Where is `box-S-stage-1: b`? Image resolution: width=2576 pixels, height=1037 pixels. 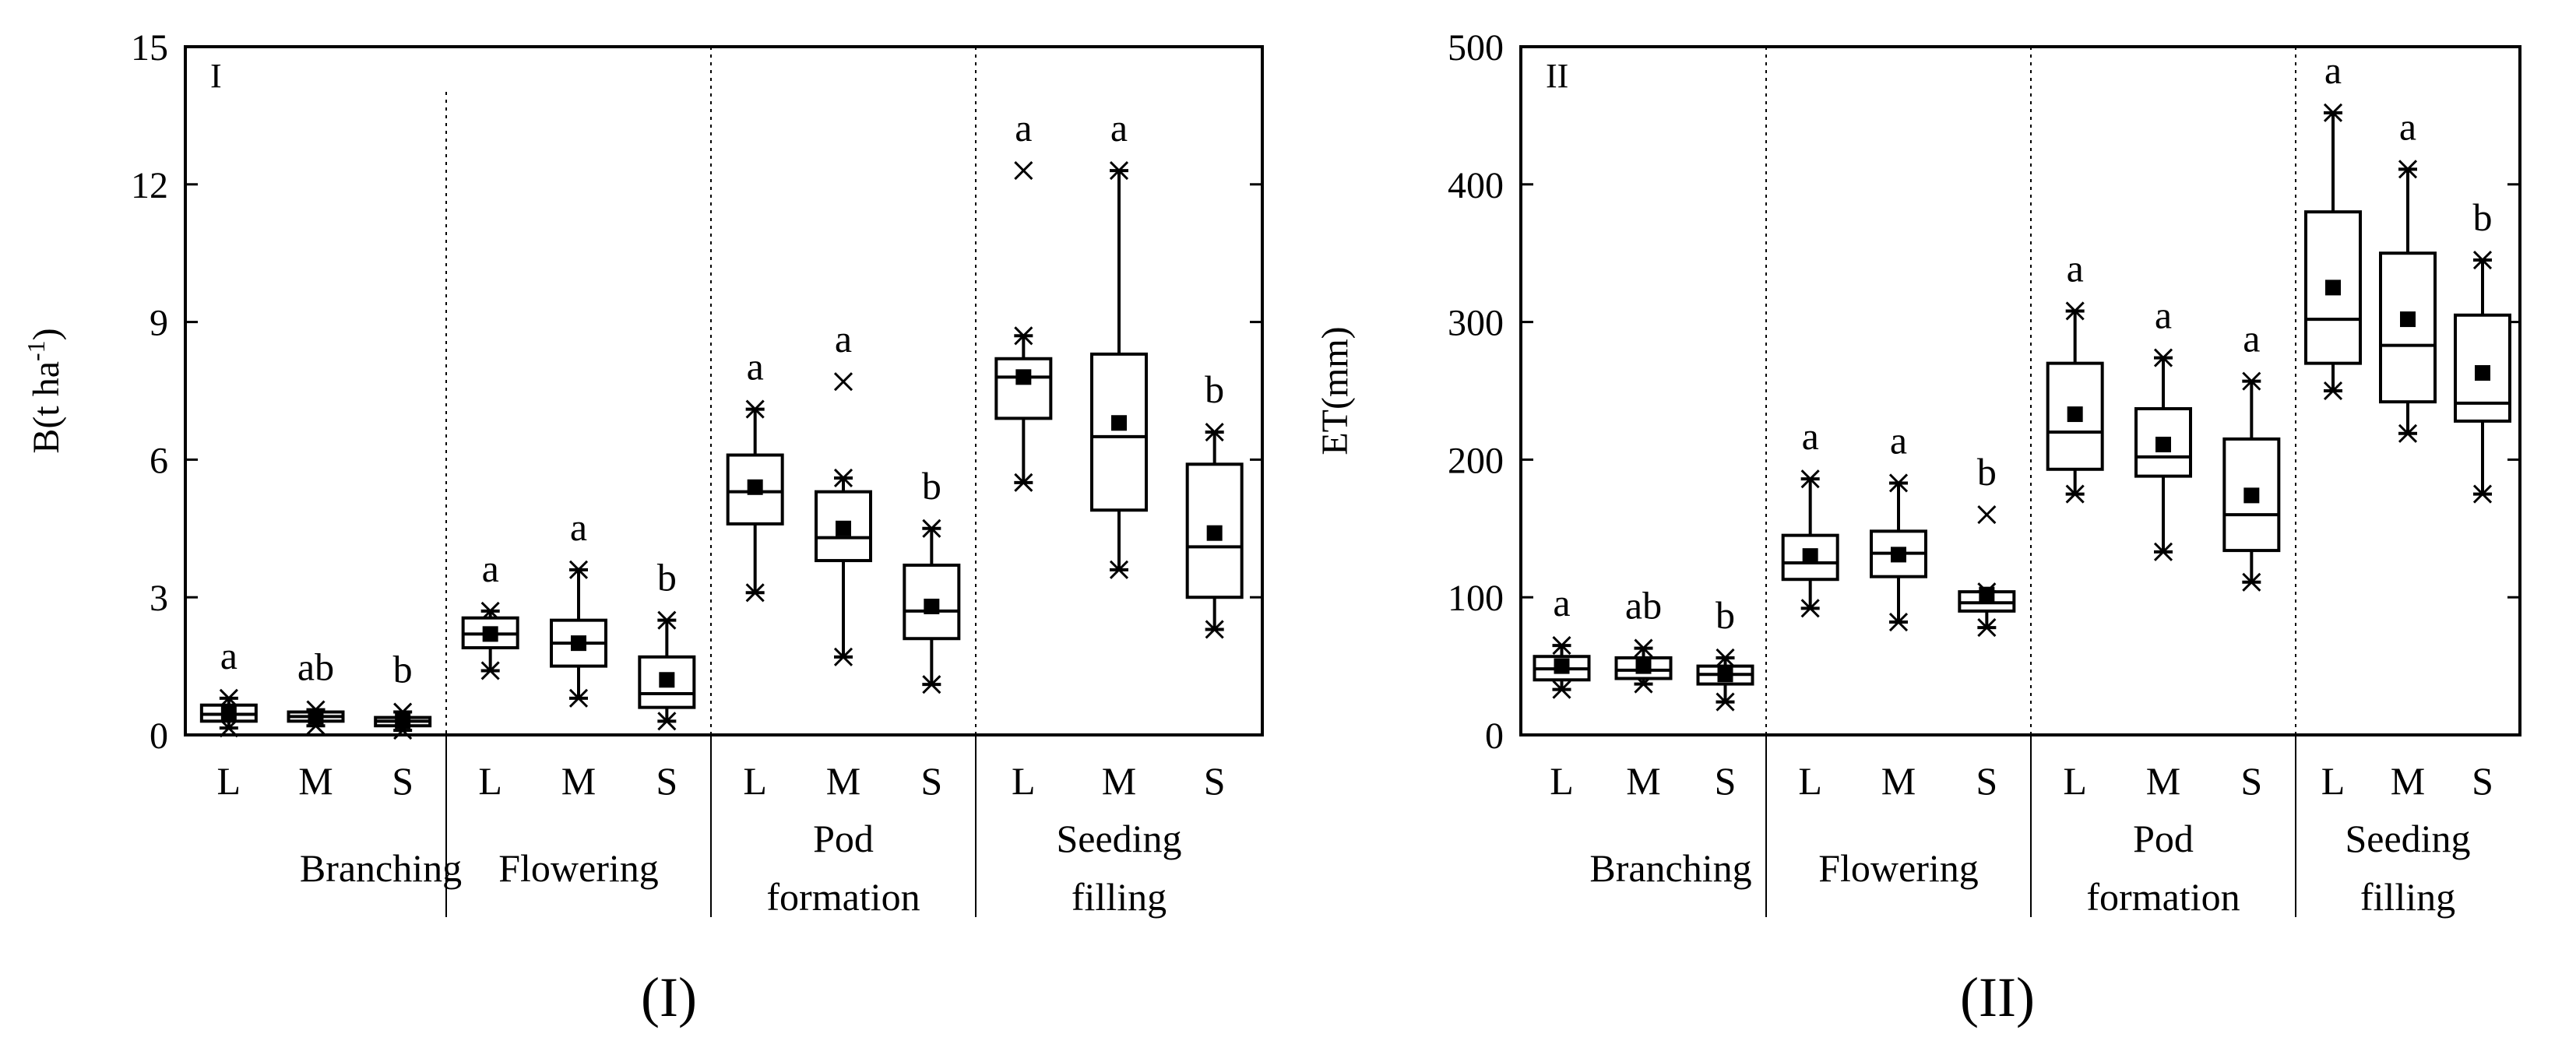 box-S-stage-1: b is located at coordinates (667, 643).